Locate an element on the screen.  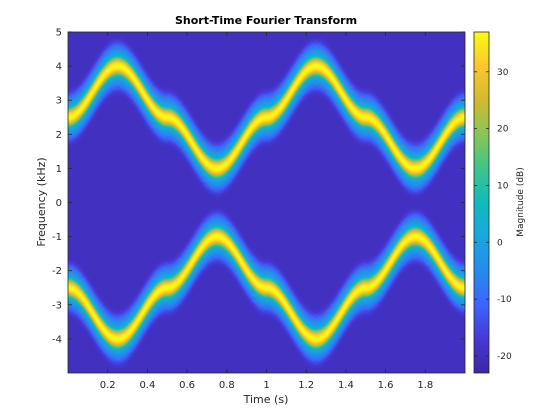
y-tick-label: -1 is located at coordinates (57, 237).